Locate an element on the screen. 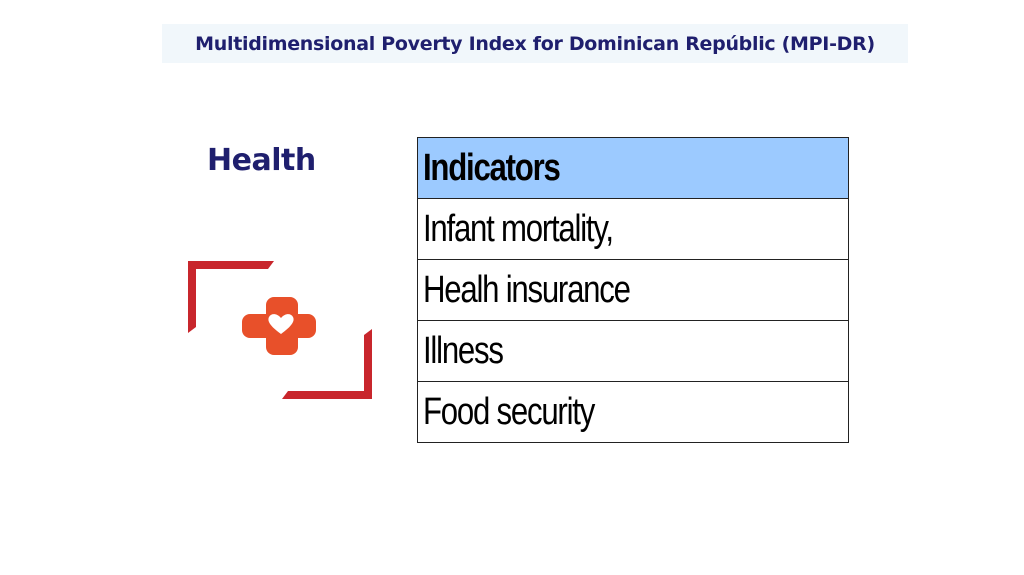 This screenshot has height=575, width=1024. table-header-row: Indicators is located at coordinates (633, 168).